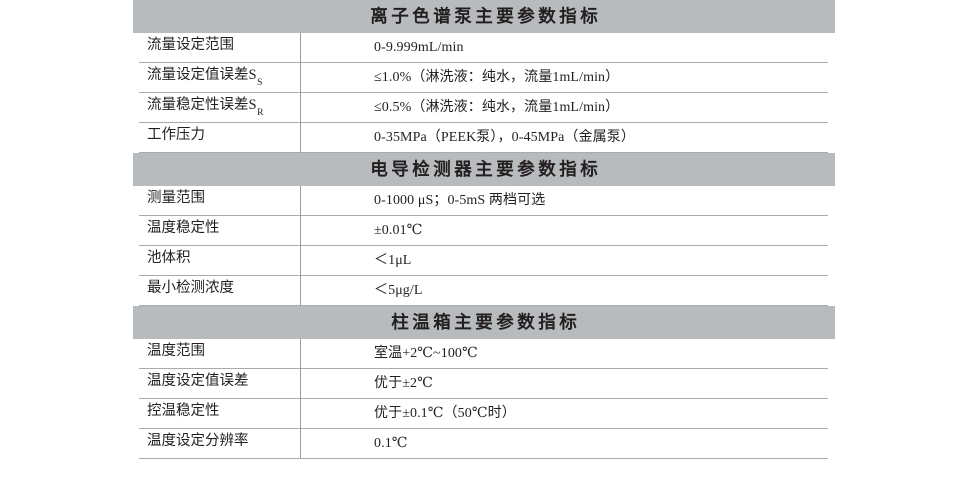 Image resolution: width=980 pixels, height=503 pixels. What do you see at coordinates (483, 291) in the screenshot?
I see `table-row: 最小检测浓度 ＜5μg/L` at bounding box center [483, 291].